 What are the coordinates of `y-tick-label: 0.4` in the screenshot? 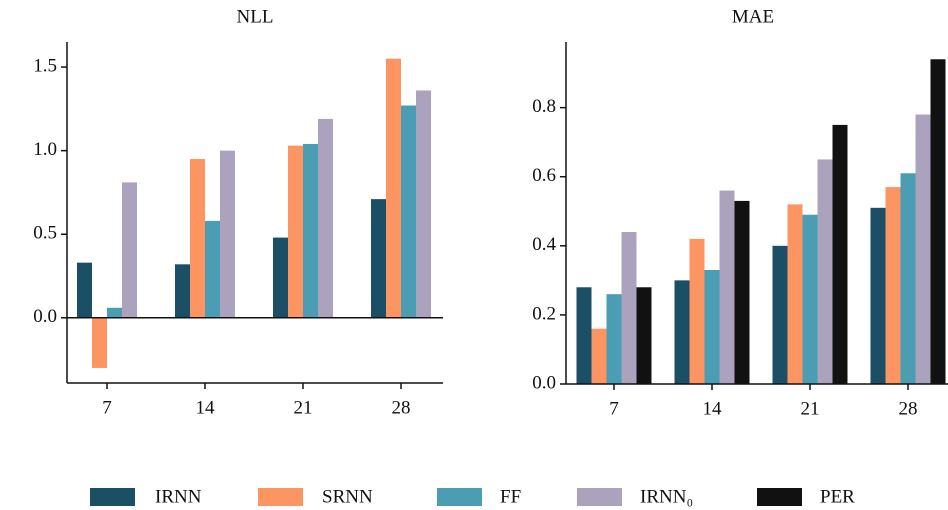 It's located at (544, 244).